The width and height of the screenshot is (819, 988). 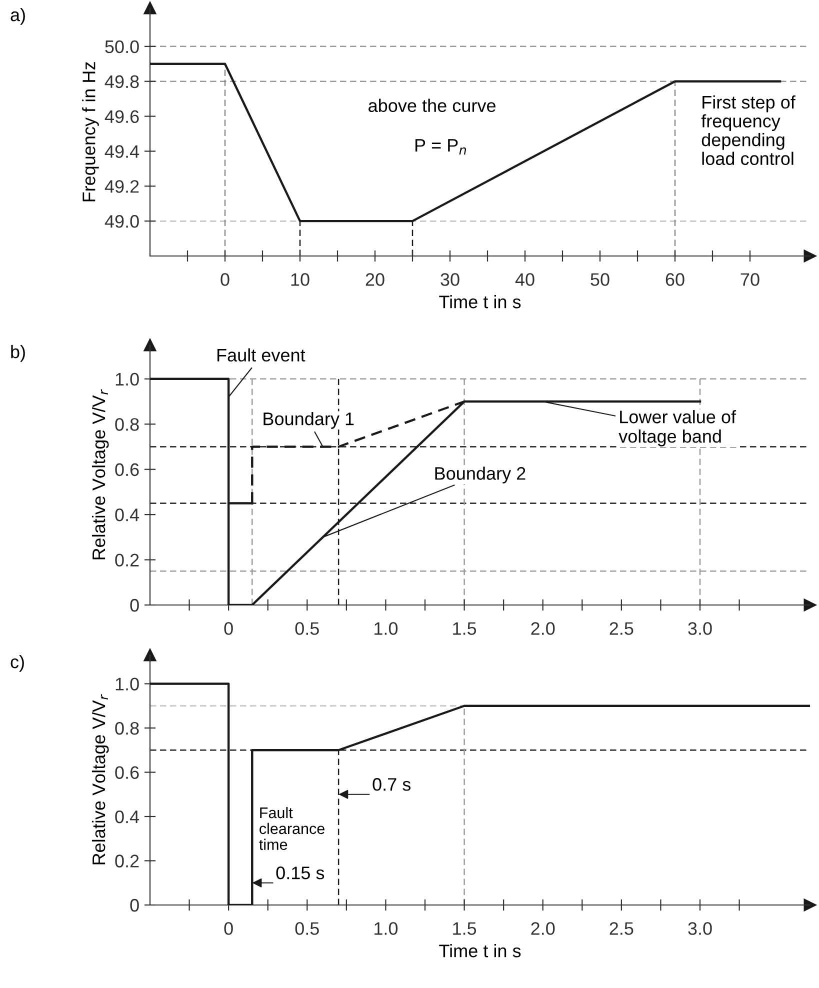 What do you see at coordinates (121, 221) in the screenshot?
I see `y-tick-label: 49.0` at bounding box center [121, 221].